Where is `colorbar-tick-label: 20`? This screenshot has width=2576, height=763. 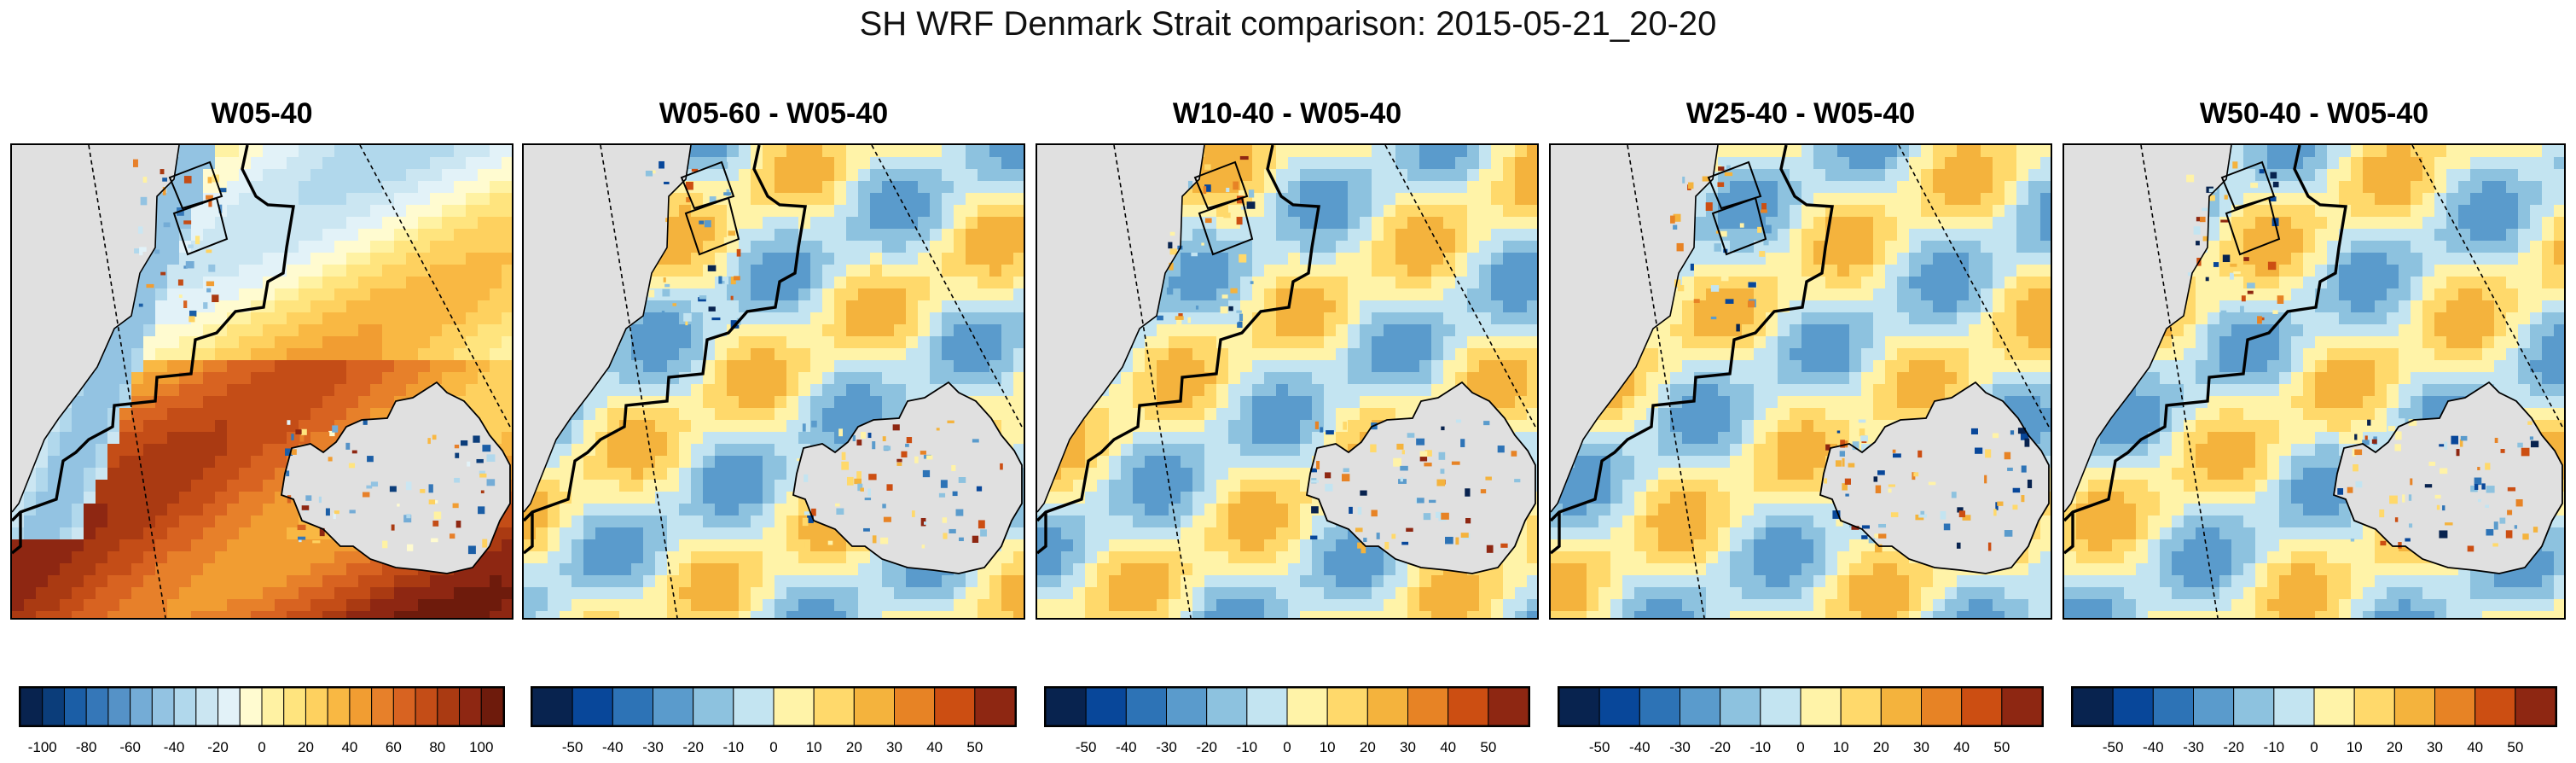
colorbar-tick-label: 20 is located at coordinates (1367, 747).